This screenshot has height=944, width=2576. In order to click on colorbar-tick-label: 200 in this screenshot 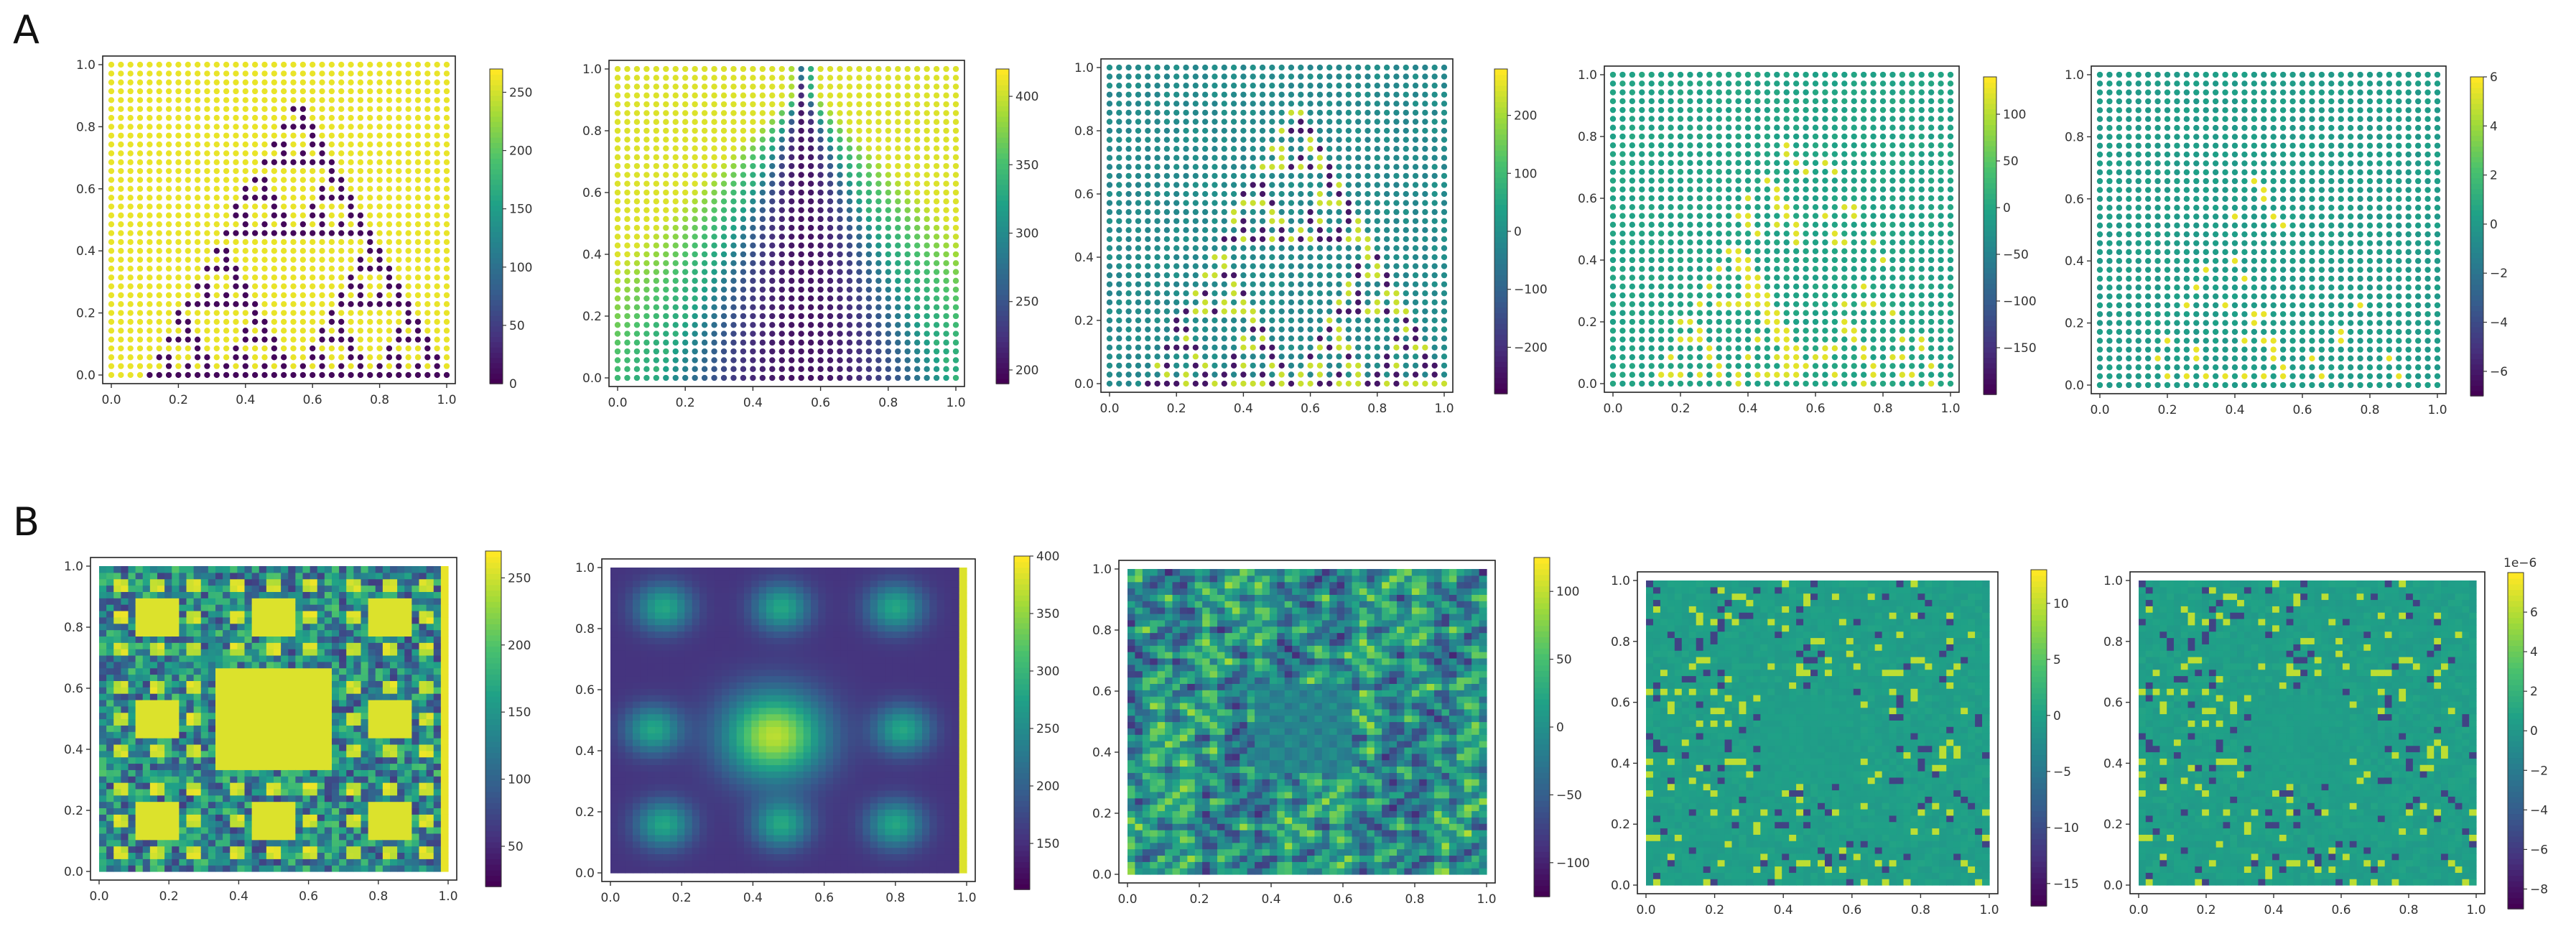, I will do `click(1026, 371)`.